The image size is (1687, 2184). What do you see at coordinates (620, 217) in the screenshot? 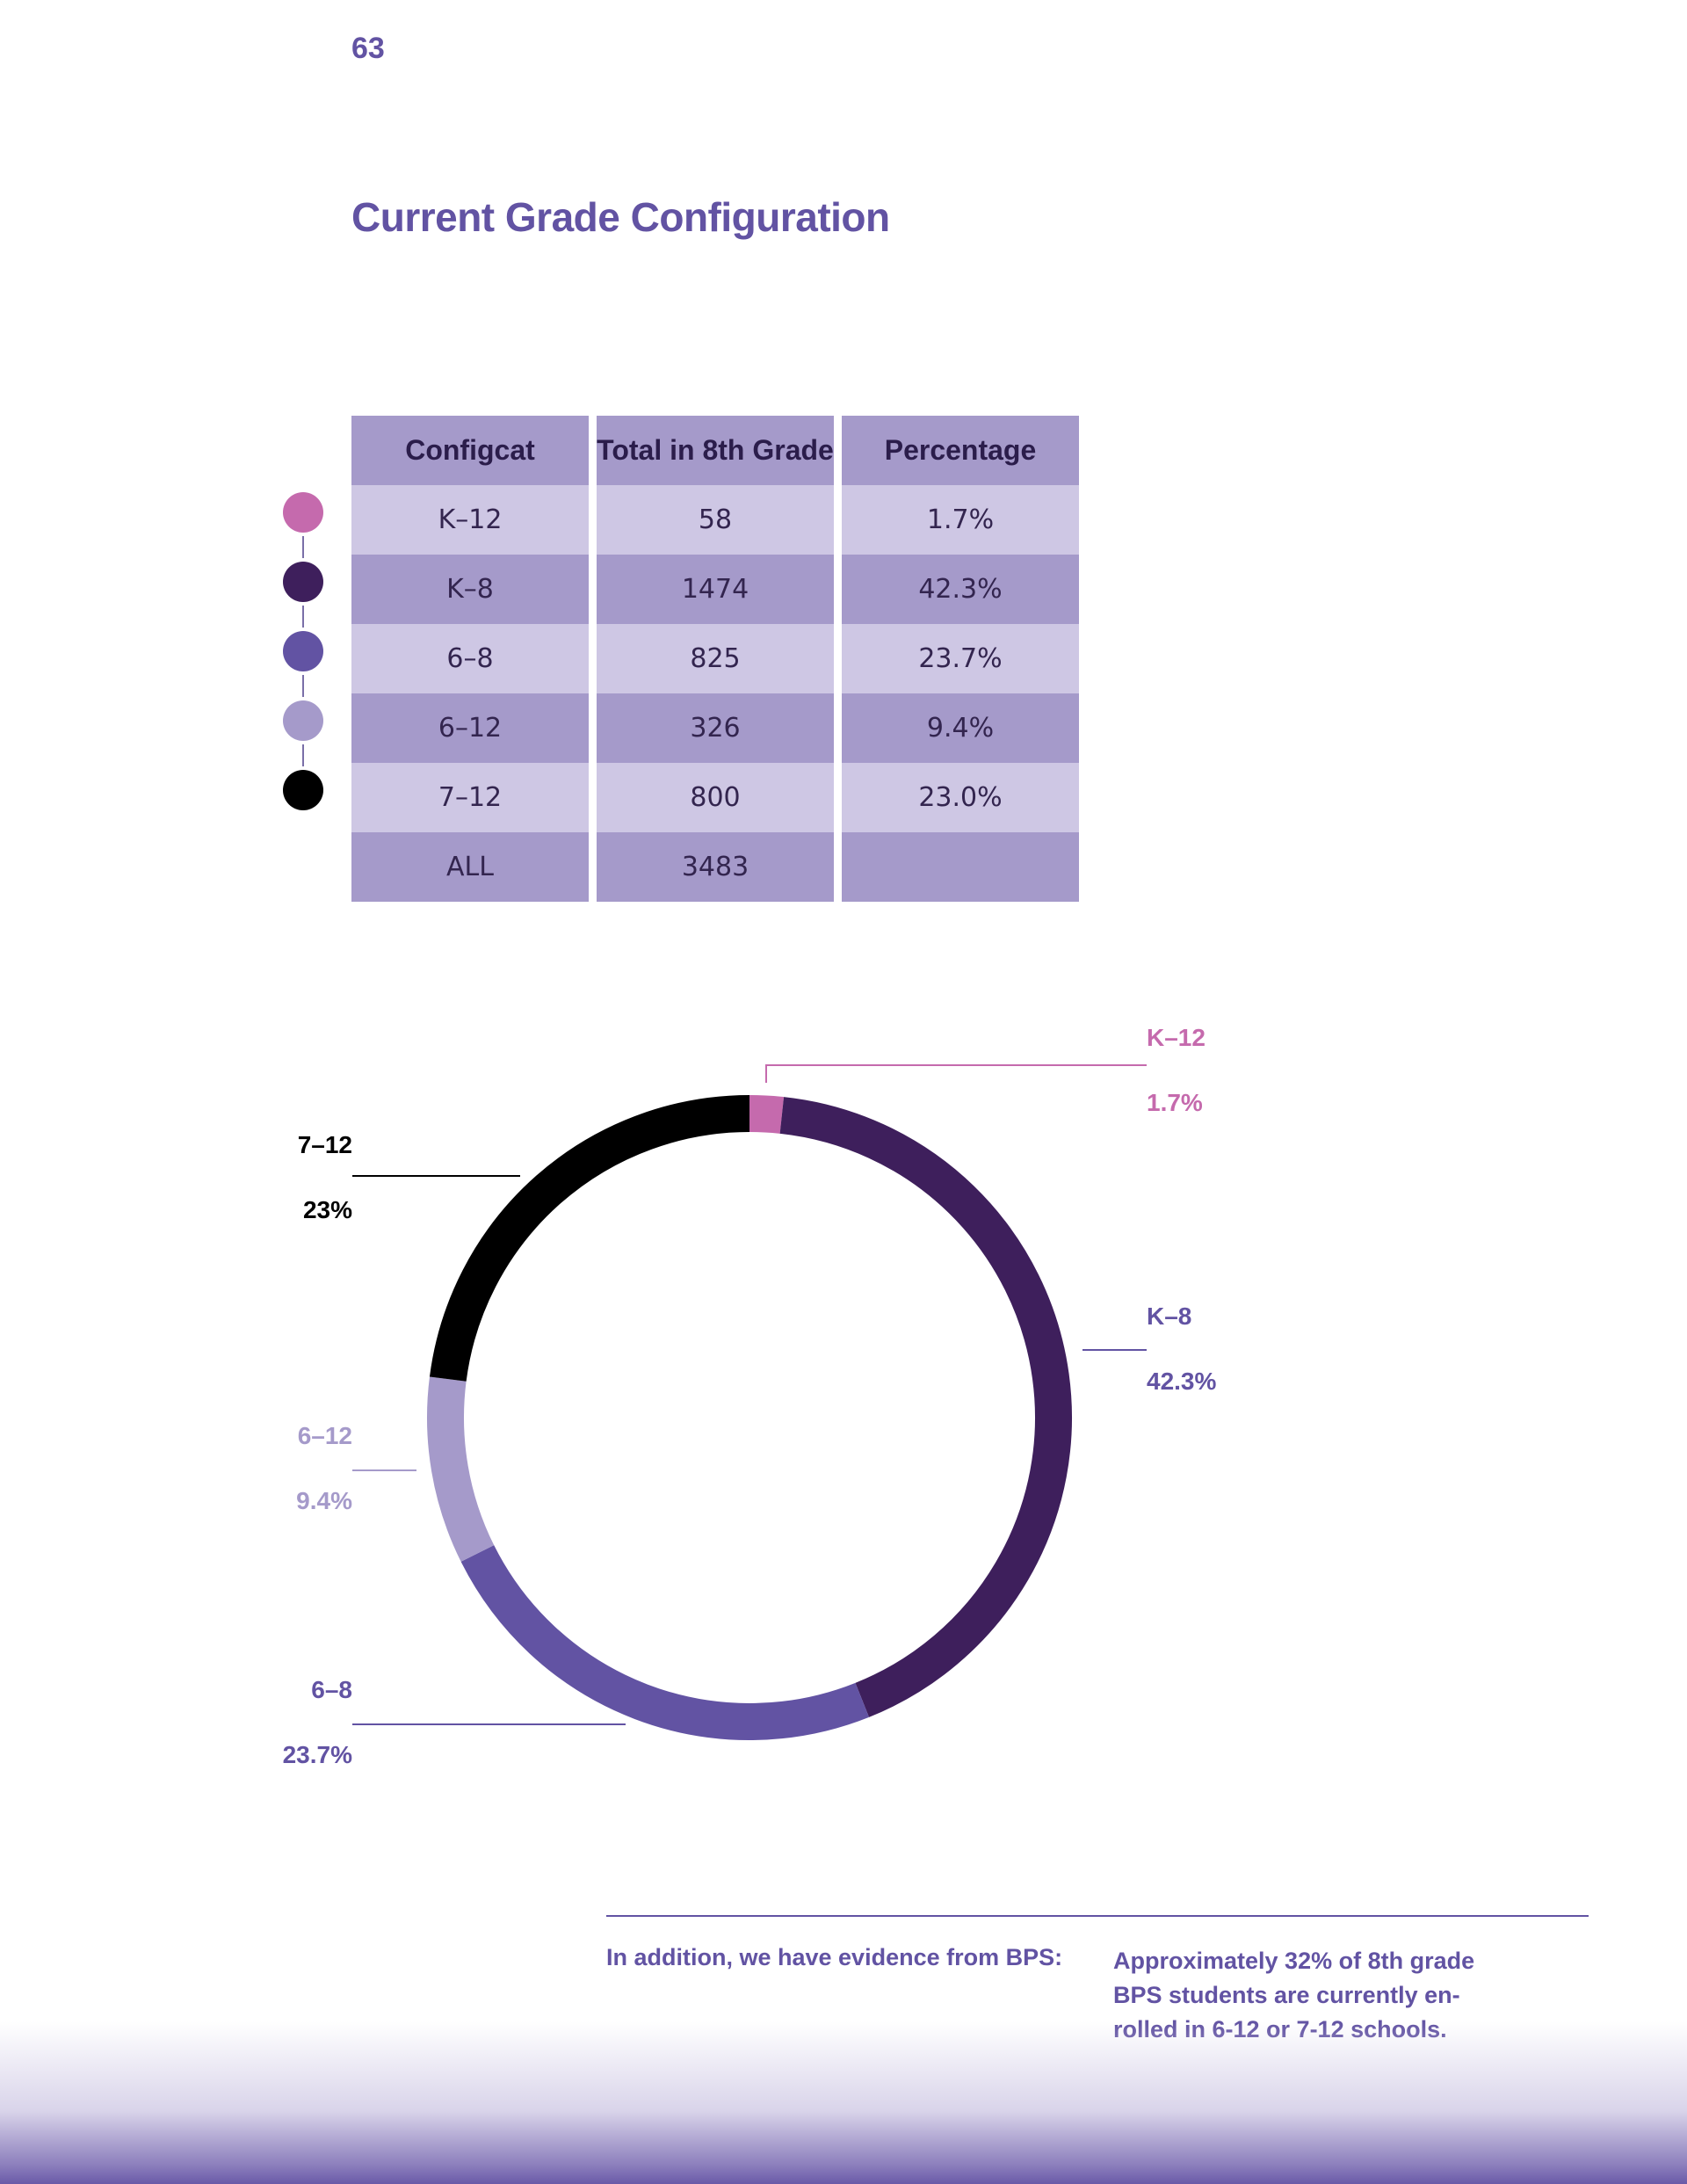
I see `page-title: Current Grade Configuration` at bounding box center [620, 217].